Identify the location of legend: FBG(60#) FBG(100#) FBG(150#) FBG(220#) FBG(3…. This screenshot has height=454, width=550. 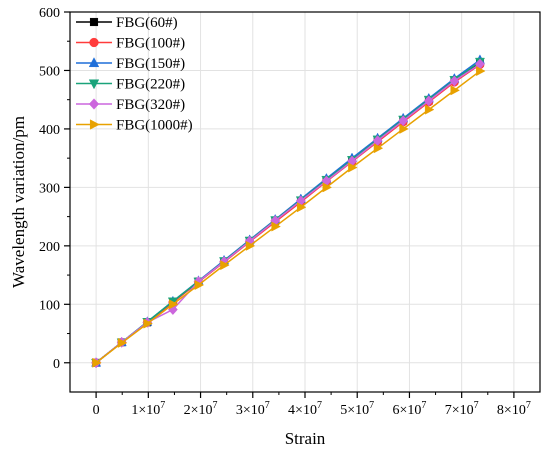
(134, 74).